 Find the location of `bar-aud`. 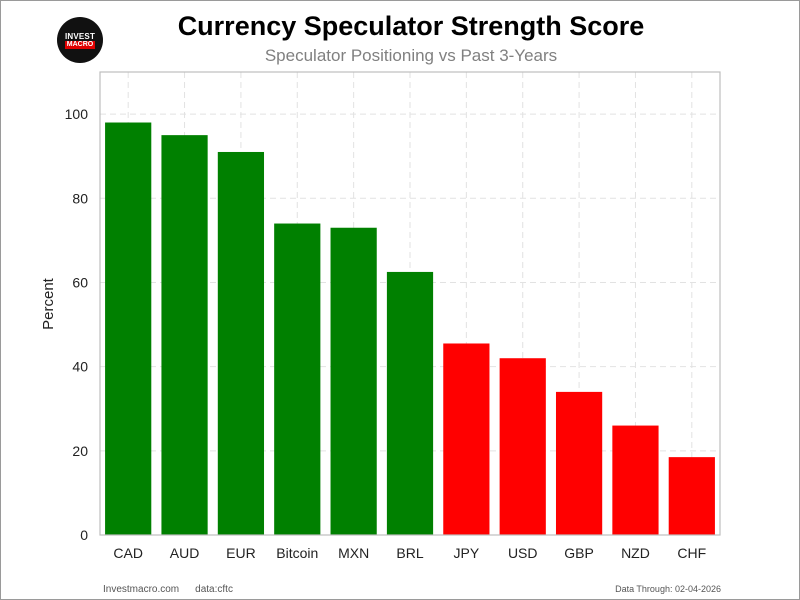

bar-aud is located at coordinates (184, 335).